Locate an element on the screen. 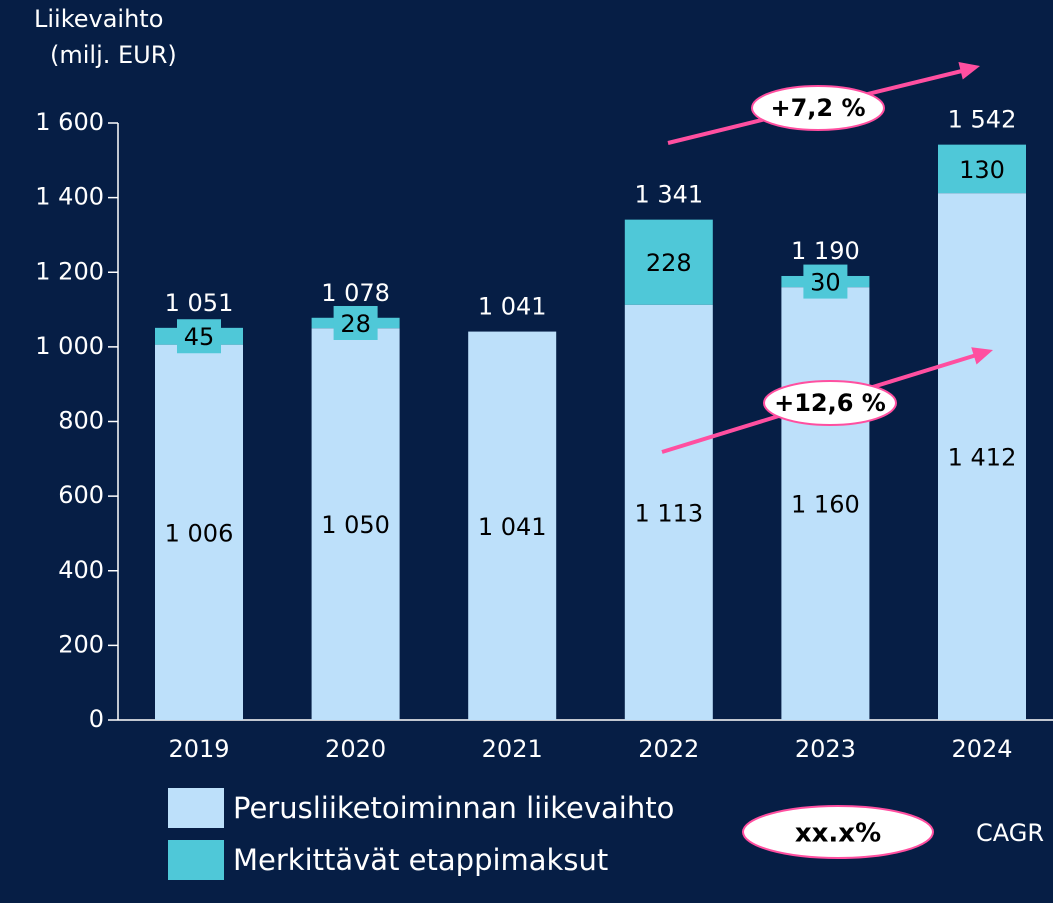  total-label: 1 542 is located at coordinates (982, 120).